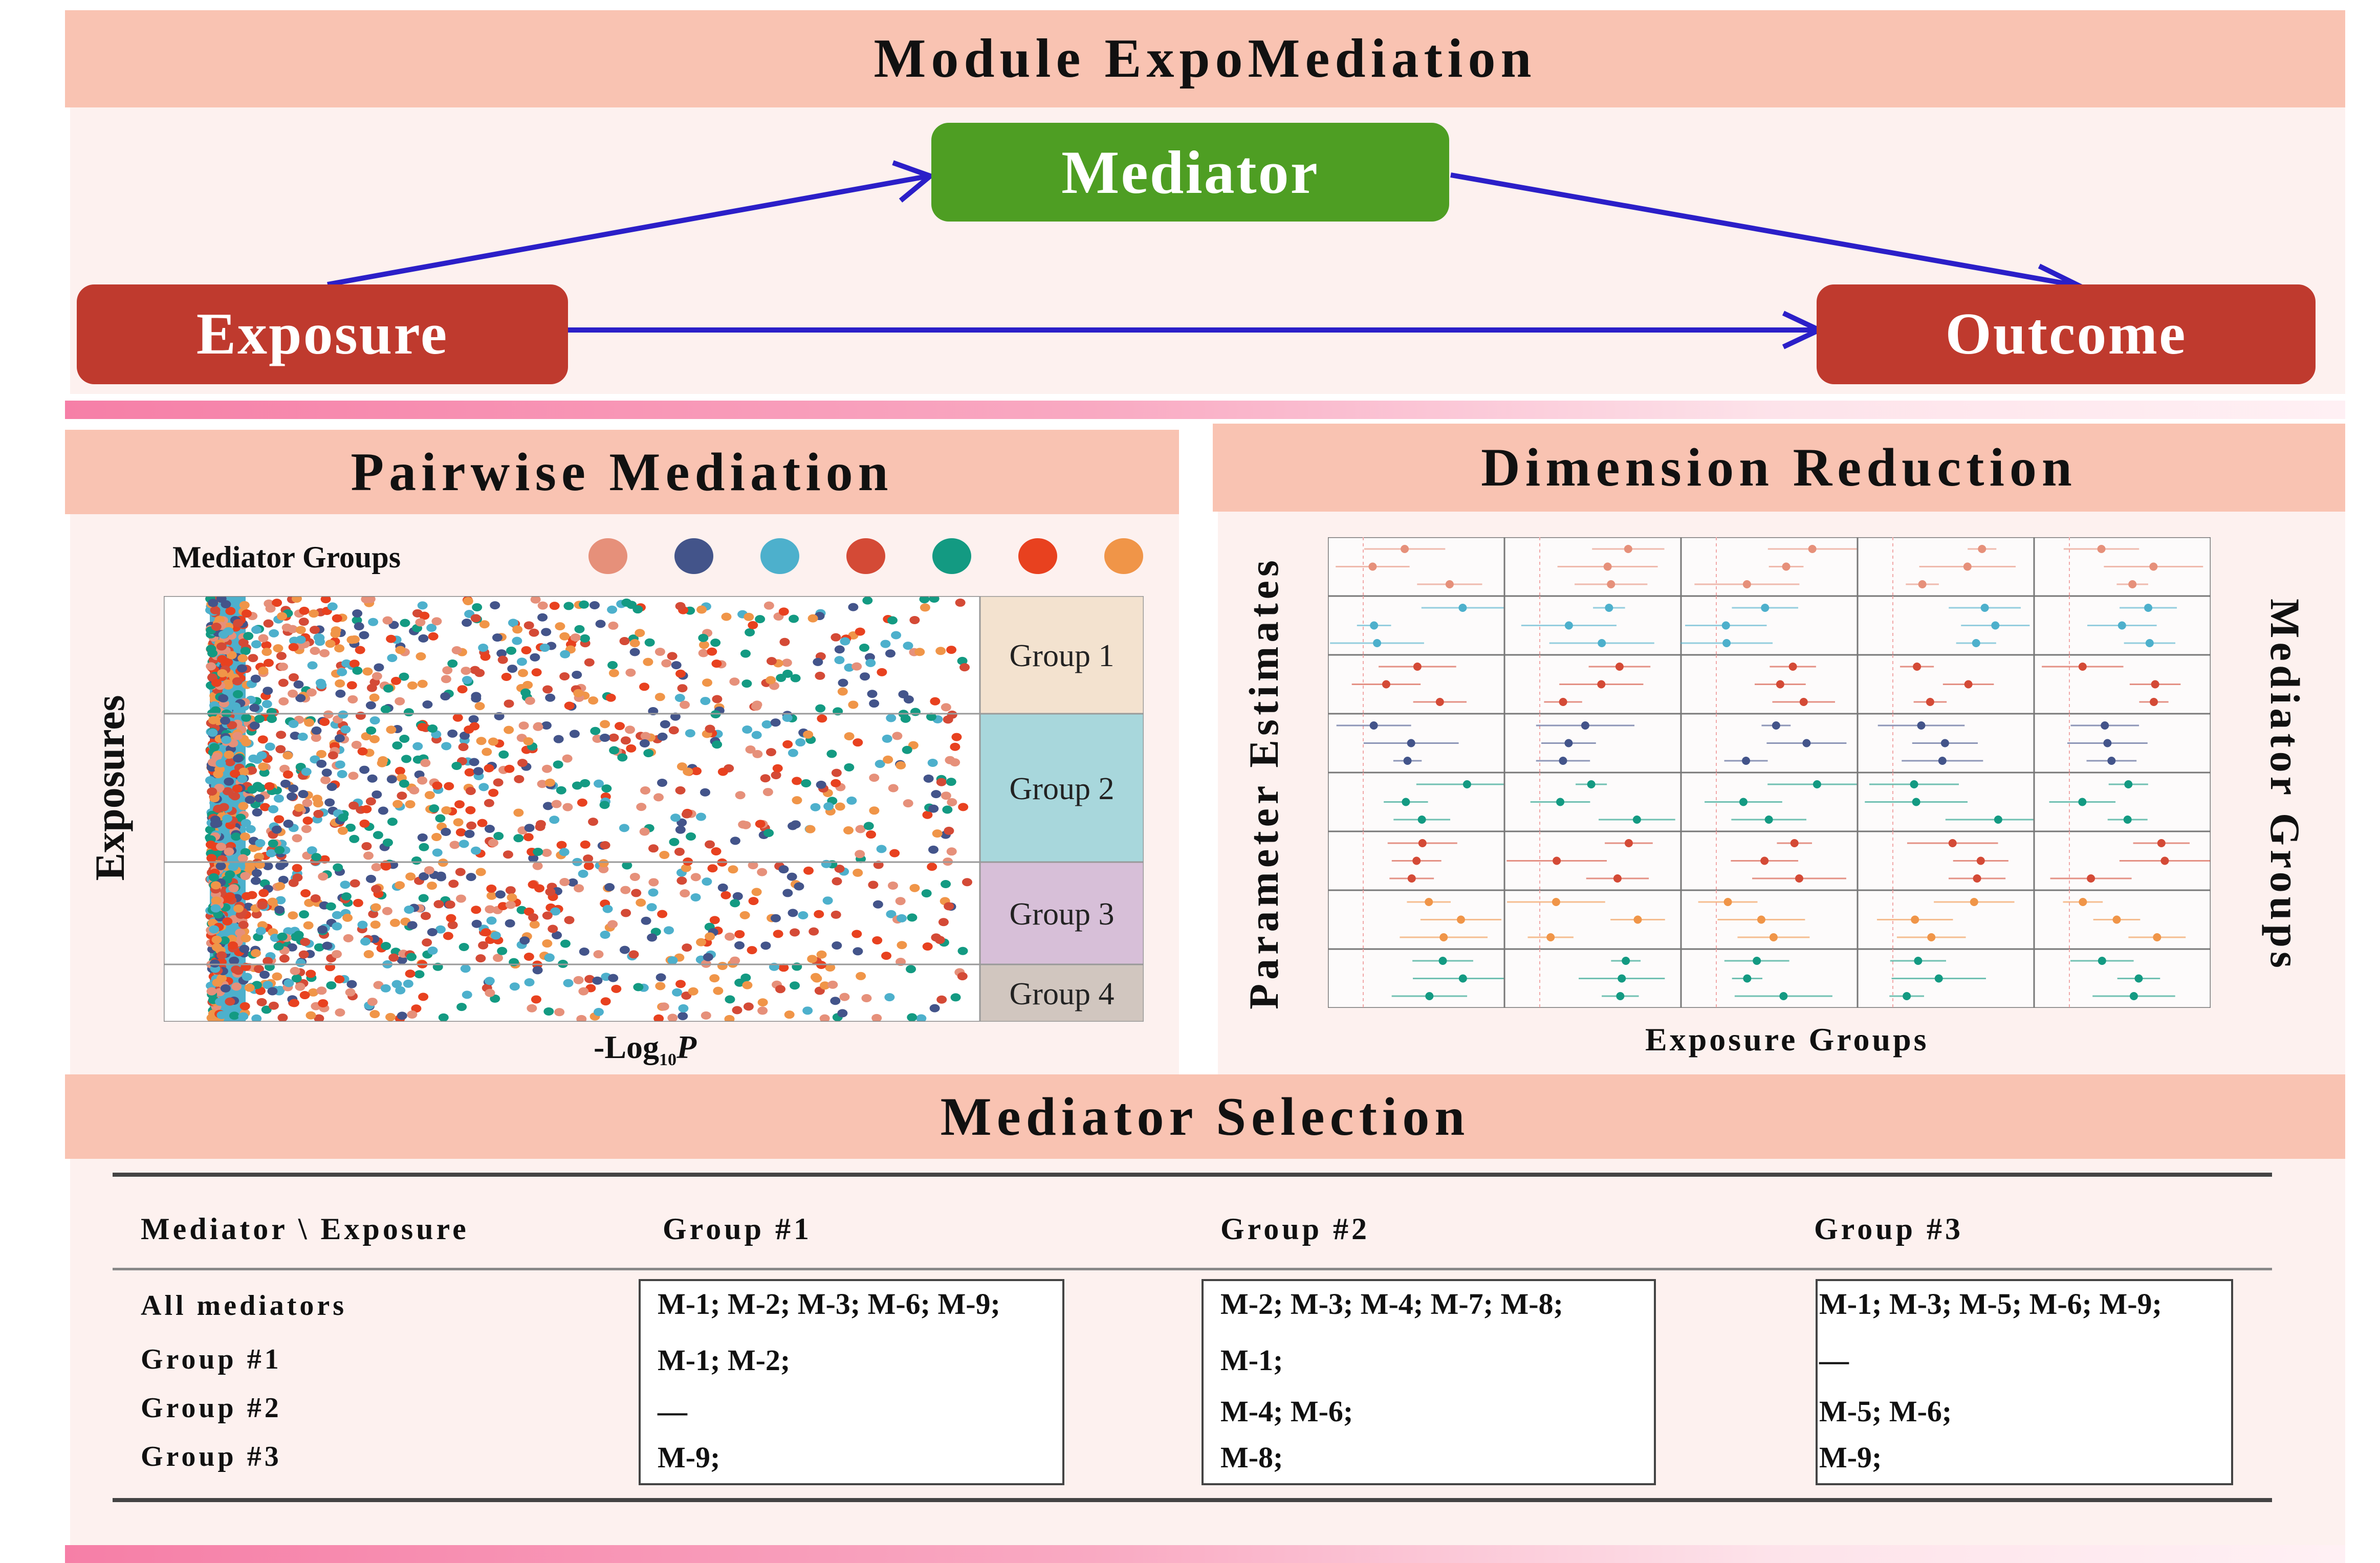 This screenshot has height=1563, width=2380. Describe the element at coordinates (2285, 786) in the screenshot. I see `mediator-groups-axis-label: Mediator Groups` at that location.